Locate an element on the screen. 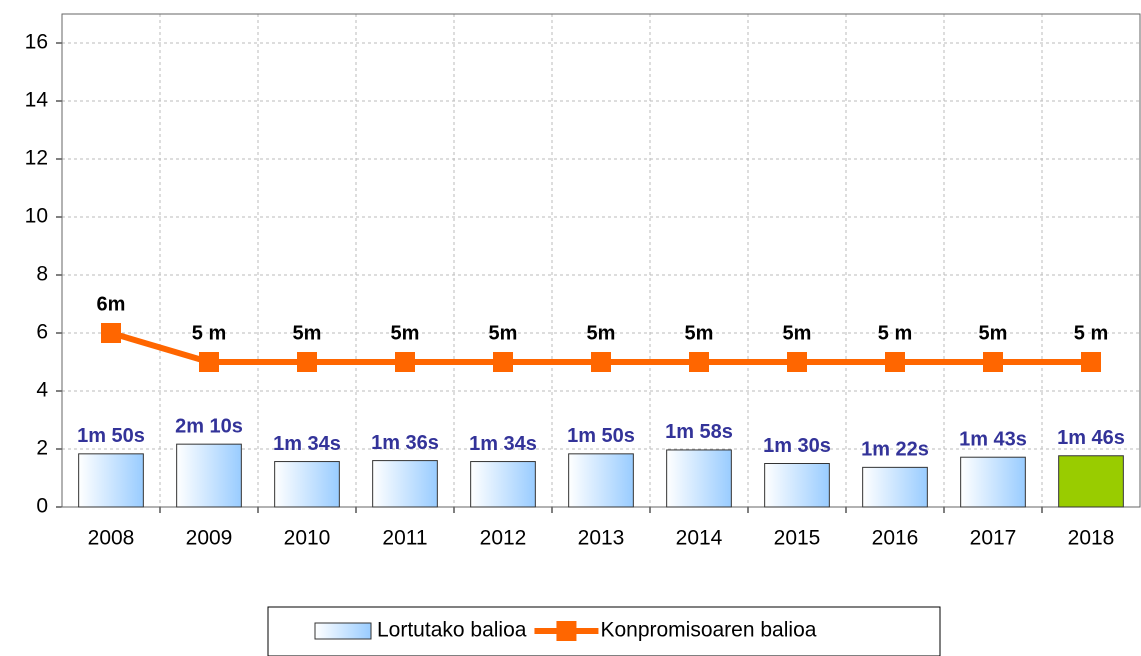  x-tick-label: 2016 is located at coordinates (895, 538).